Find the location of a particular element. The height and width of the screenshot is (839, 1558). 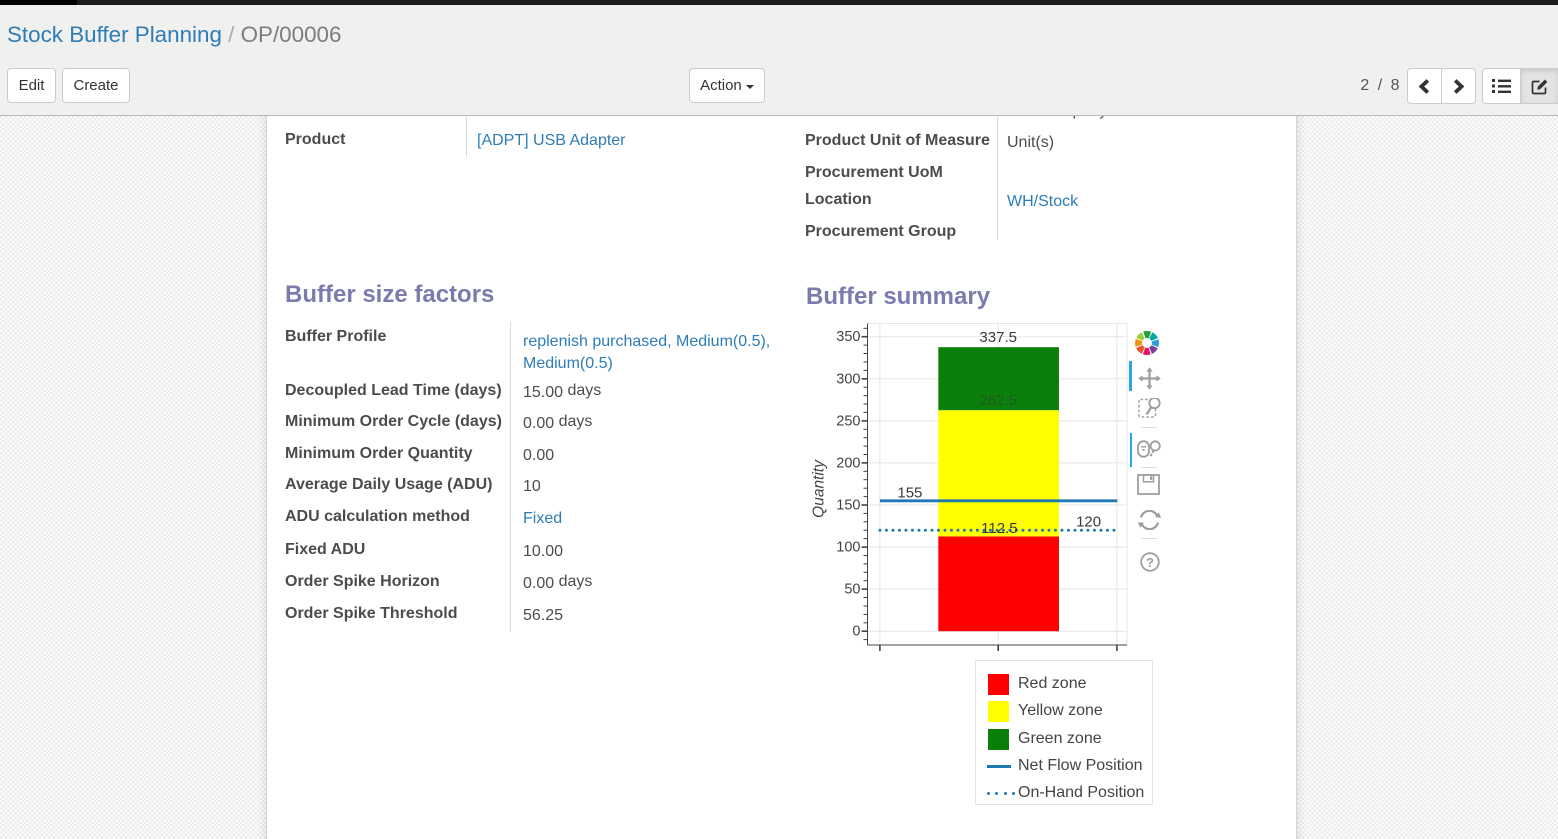

svg-text: 200 is located at coordinates (848, 463).